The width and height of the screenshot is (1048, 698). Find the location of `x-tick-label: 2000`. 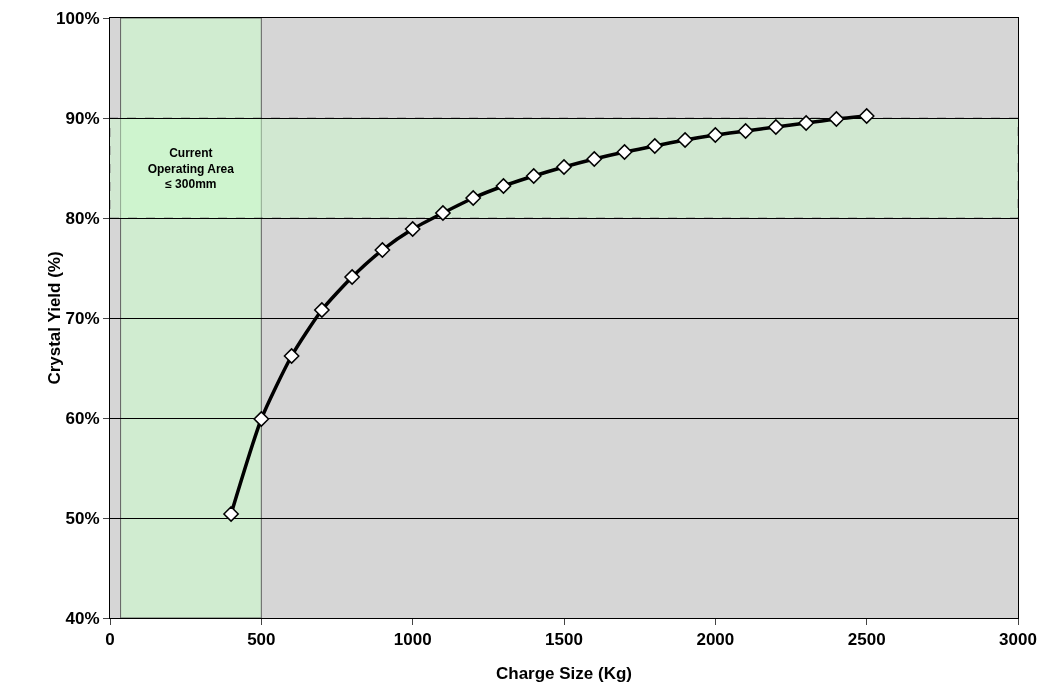

x-tick-label: 2000 is located at coordinates (715, 640).